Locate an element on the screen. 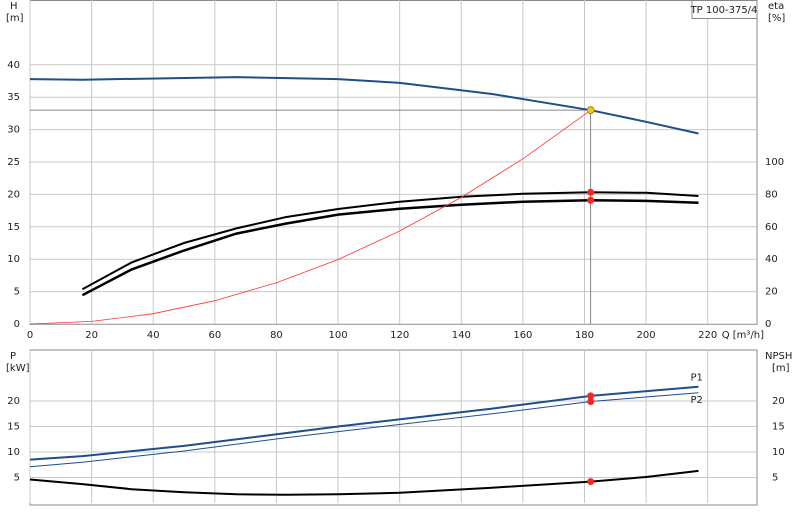 The image size is (800, 520). y2-tick-label: 10 is located at coordinates (778, 452).